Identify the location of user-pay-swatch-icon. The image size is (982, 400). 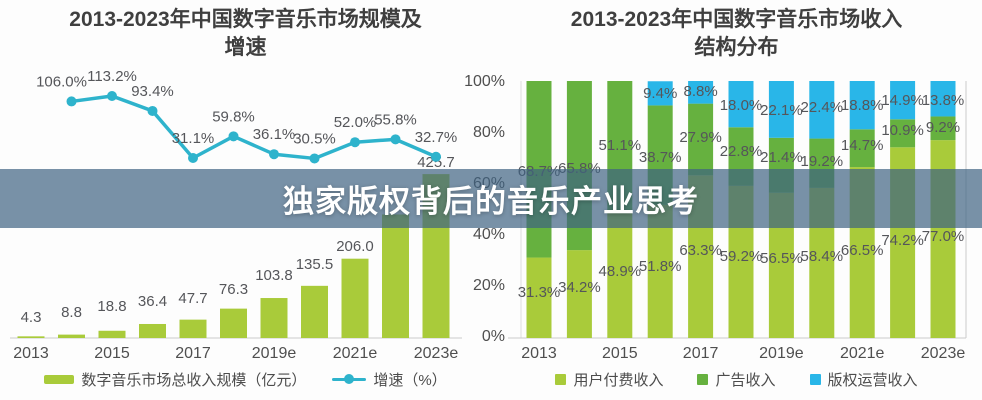
(561, 379).